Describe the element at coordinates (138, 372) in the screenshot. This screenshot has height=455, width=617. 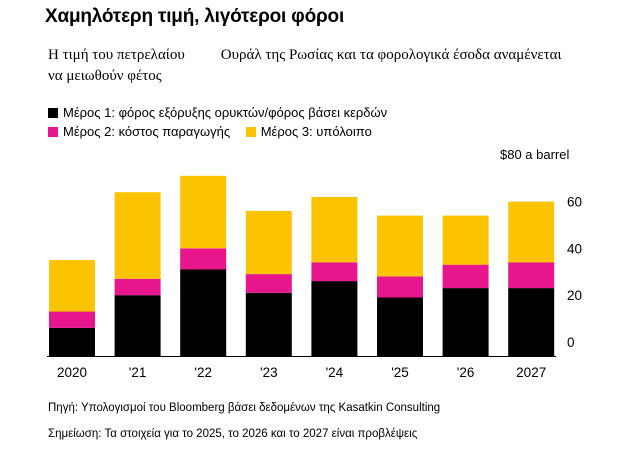
I see `x-tick-label: '21` at that location.